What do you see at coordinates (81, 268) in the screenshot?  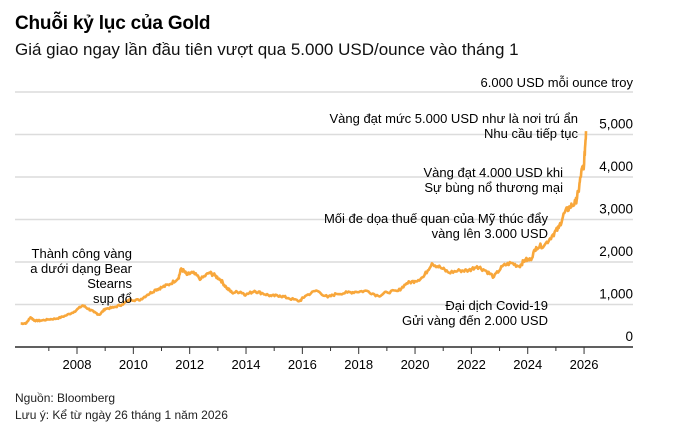 I see `annotation-text: a dưới dạng Bear` at bounding box center [81, 268].